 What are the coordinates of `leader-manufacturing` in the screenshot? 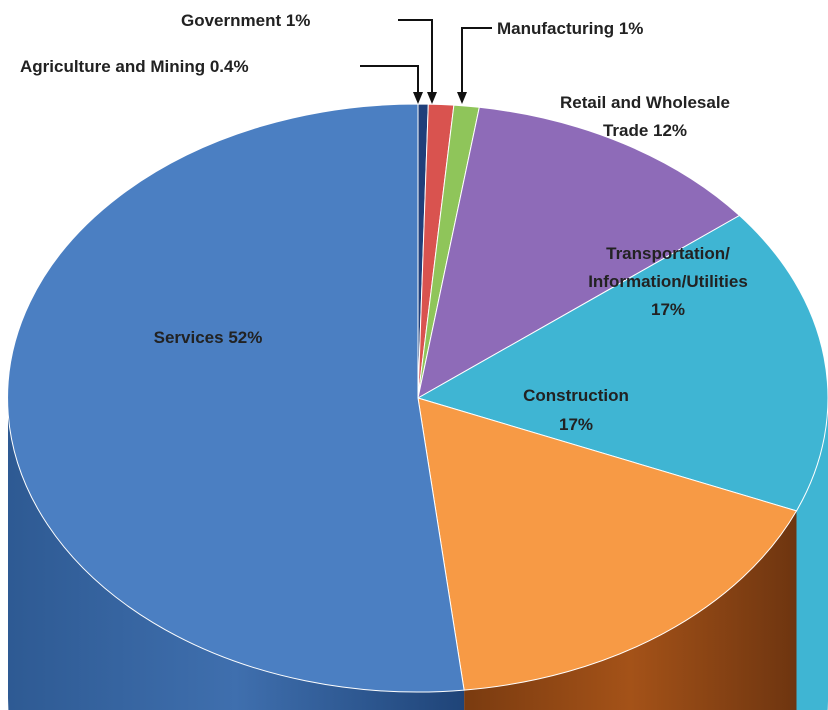 It's located at (476, 63).